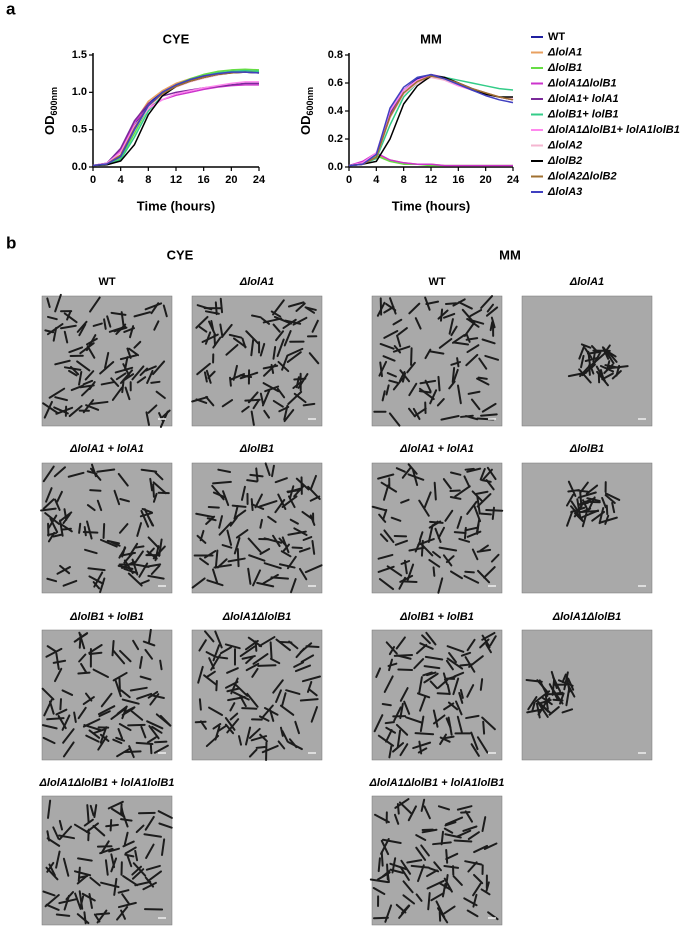 The width and height of the screenshot is (685, 926). Describe the element at coordinates (564, 68) in the screenshot. I see `legend-label: ΔlolB1` at that location.